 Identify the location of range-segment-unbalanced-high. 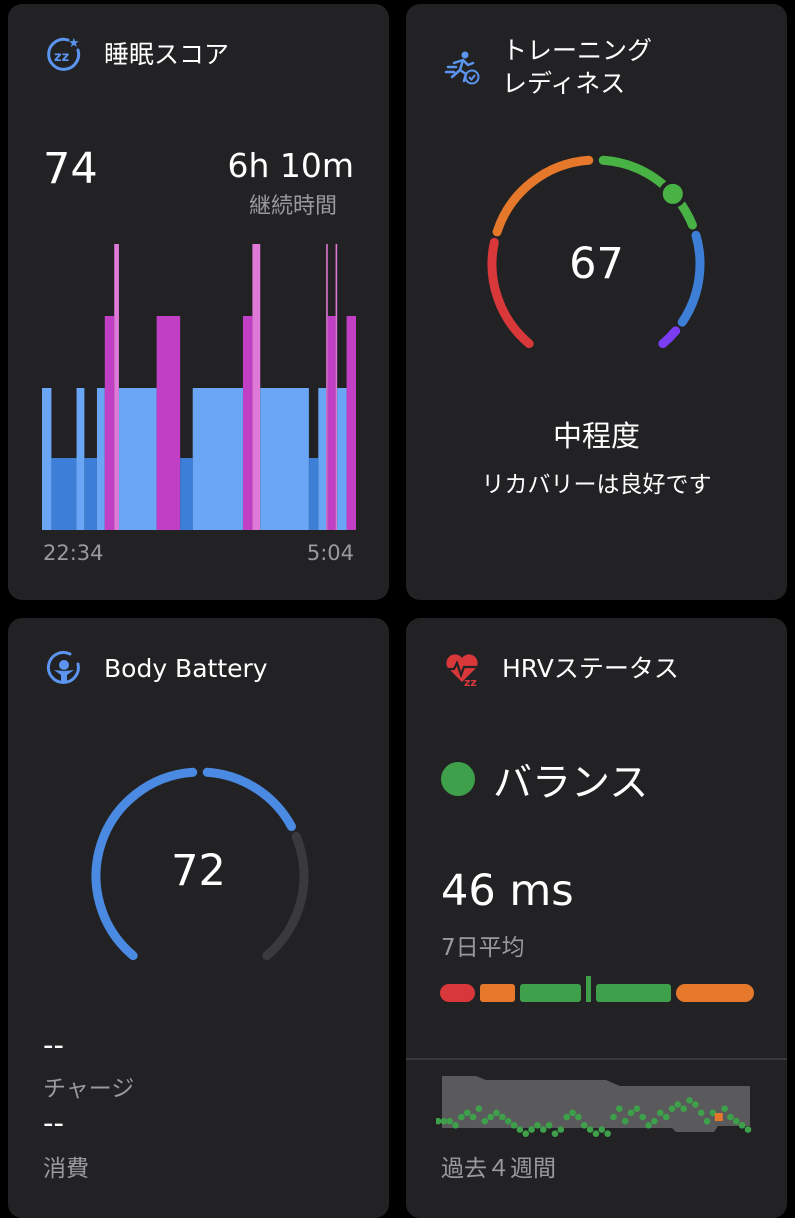
(715, 993).